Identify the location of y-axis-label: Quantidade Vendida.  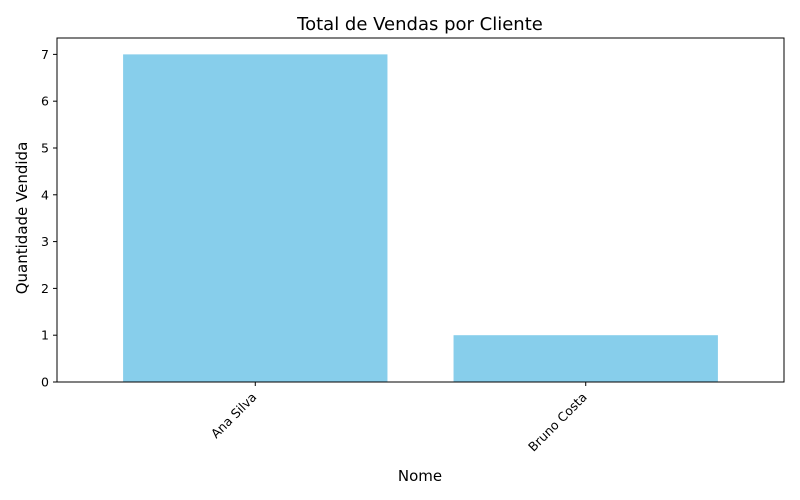
(22, 218).